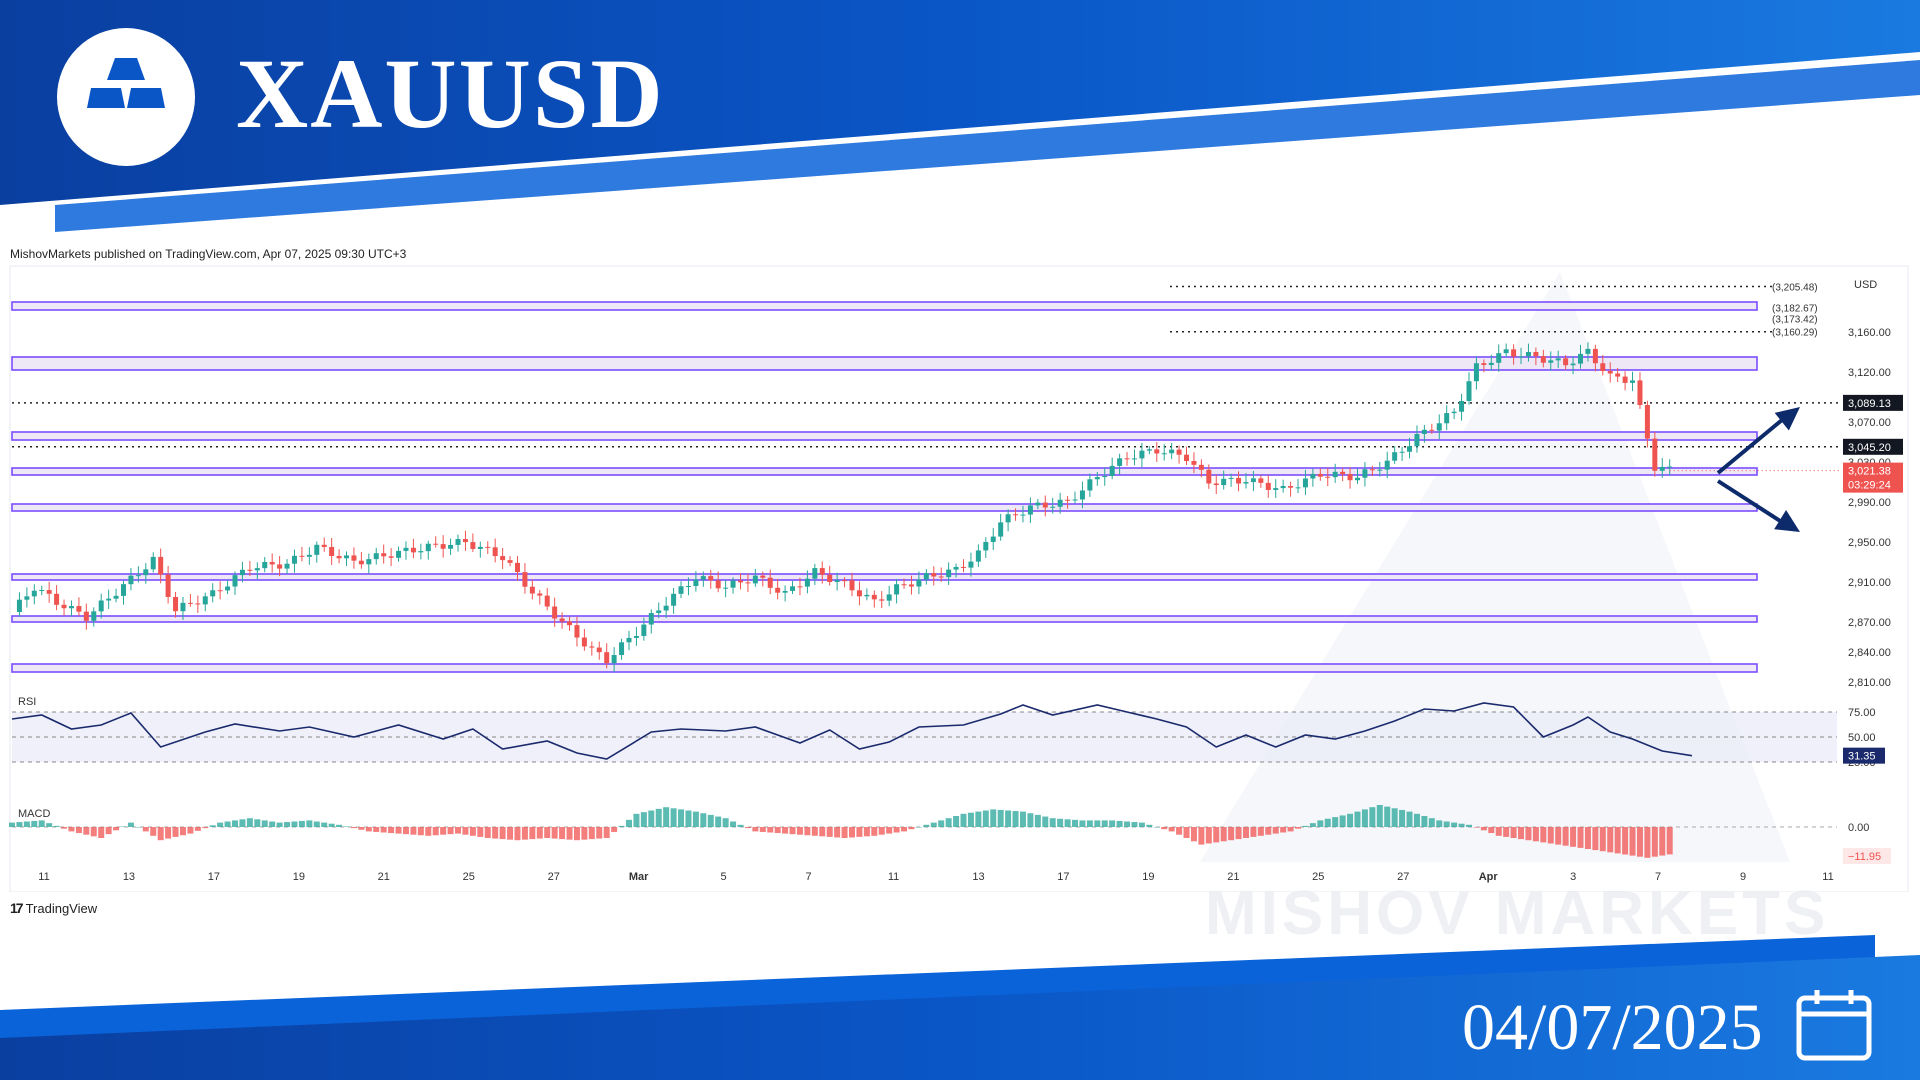 The width and height of the screenshot is (1920, 1080). I want to click on page-title: XAUUSD, so click(450, 93).